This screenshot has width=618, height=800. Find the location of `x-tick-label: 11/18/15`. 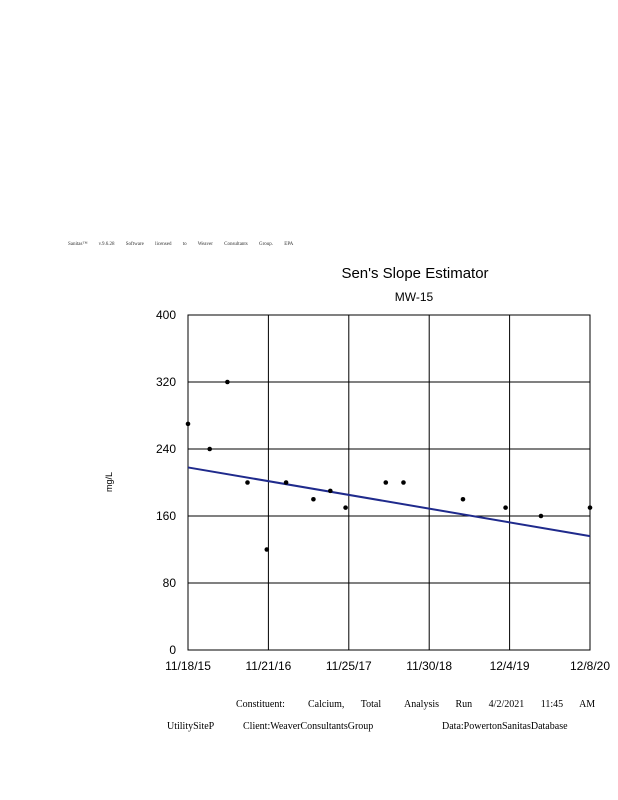

x-tick-label: 11/18/15 is located at coordinates (188, 666).